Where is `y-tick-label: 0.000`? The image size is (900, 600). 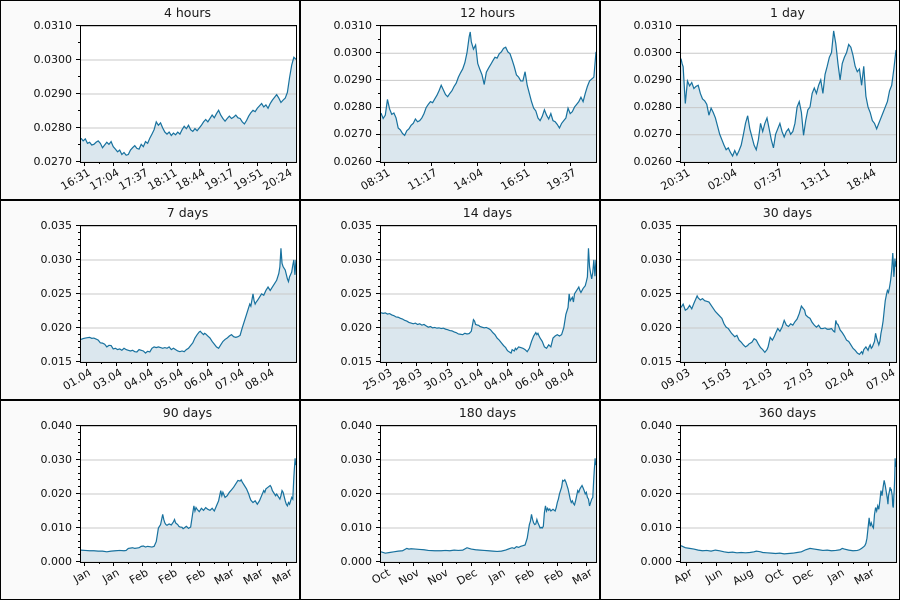
y-tick-label: 0.000 is located at coordinates (56, 561).